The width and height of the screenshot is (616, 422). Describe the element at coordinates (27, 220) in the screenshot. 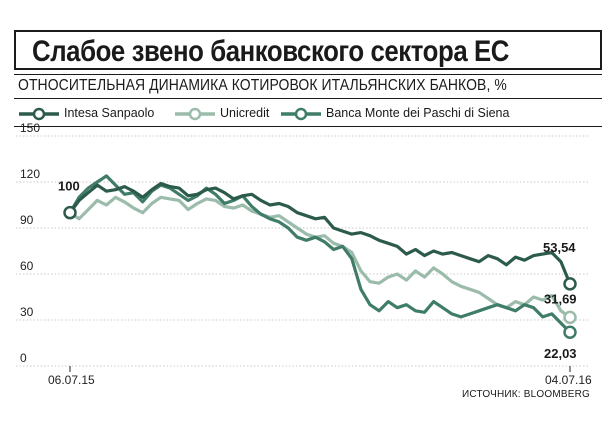

I see `y-tick-label: 90` at that location.